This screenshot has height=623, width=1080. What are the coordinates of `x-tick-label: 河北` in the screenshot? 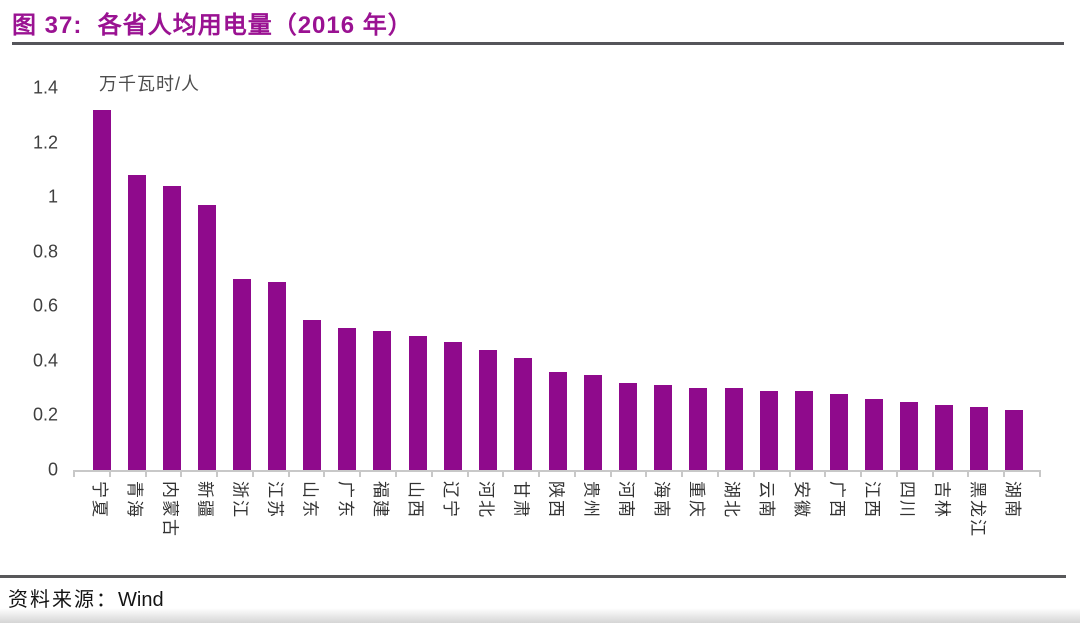 It's located at (486, 500).